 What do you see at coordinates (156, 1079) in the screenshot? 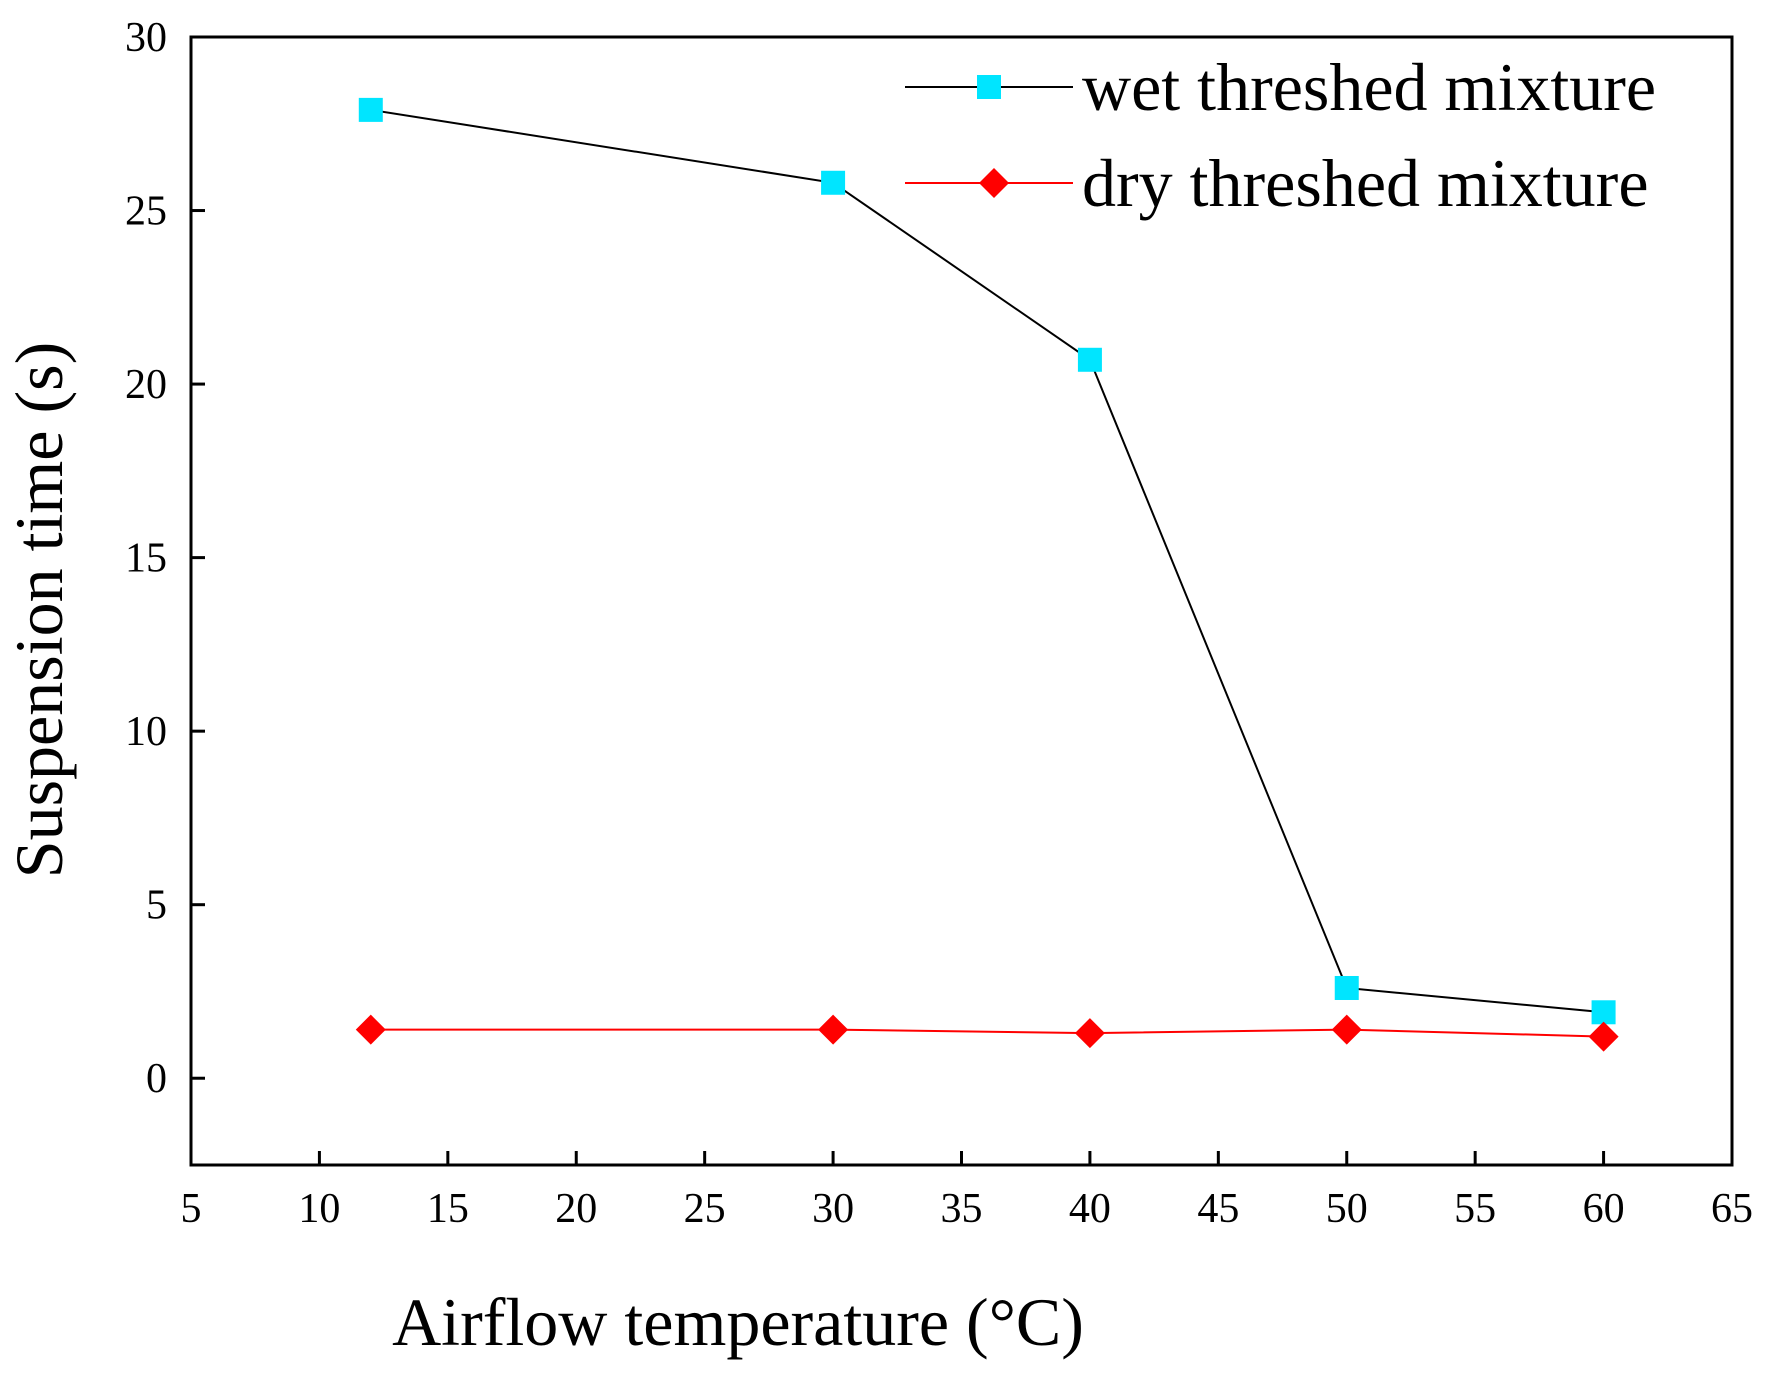
I see `y-tick-label: 0` at bounding box center [156, 1079].